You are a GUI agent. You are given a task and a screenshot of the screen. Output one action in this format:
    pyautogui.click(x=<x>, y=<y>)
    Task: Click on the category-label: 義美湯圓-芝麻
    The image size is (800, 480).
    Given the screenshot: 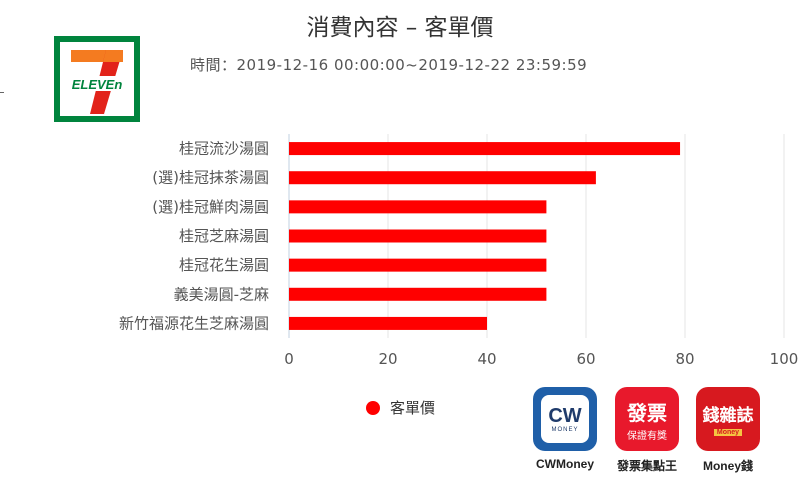 What is the action you would take?
    pyautogui.click(x=221, y=294)
    